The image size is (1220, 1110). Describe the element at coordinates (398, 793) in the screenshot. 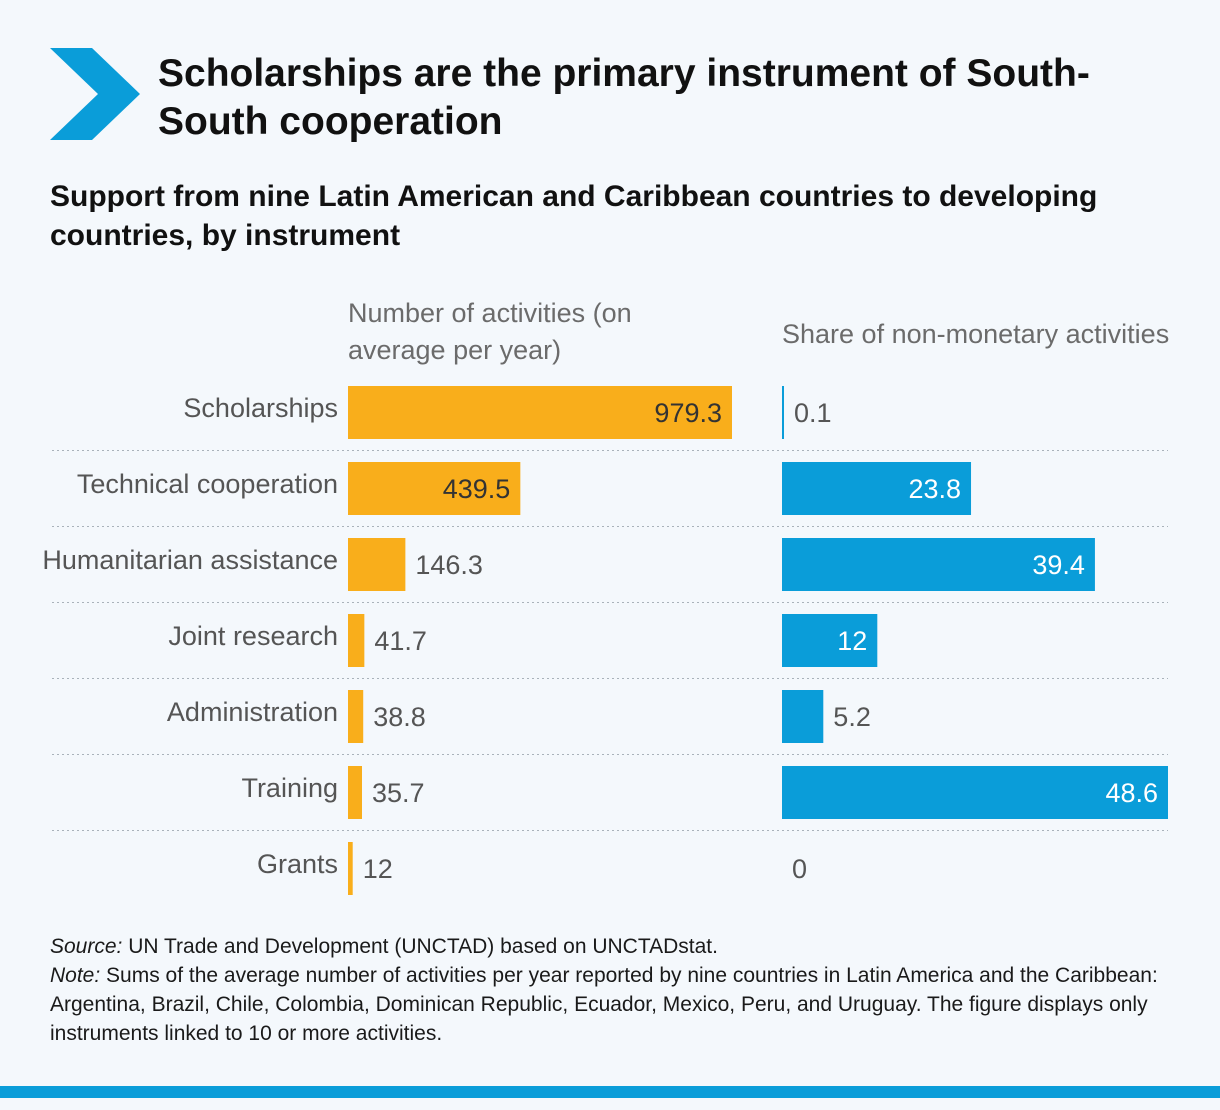

I see `activities-value-label: 35.7` at that location.